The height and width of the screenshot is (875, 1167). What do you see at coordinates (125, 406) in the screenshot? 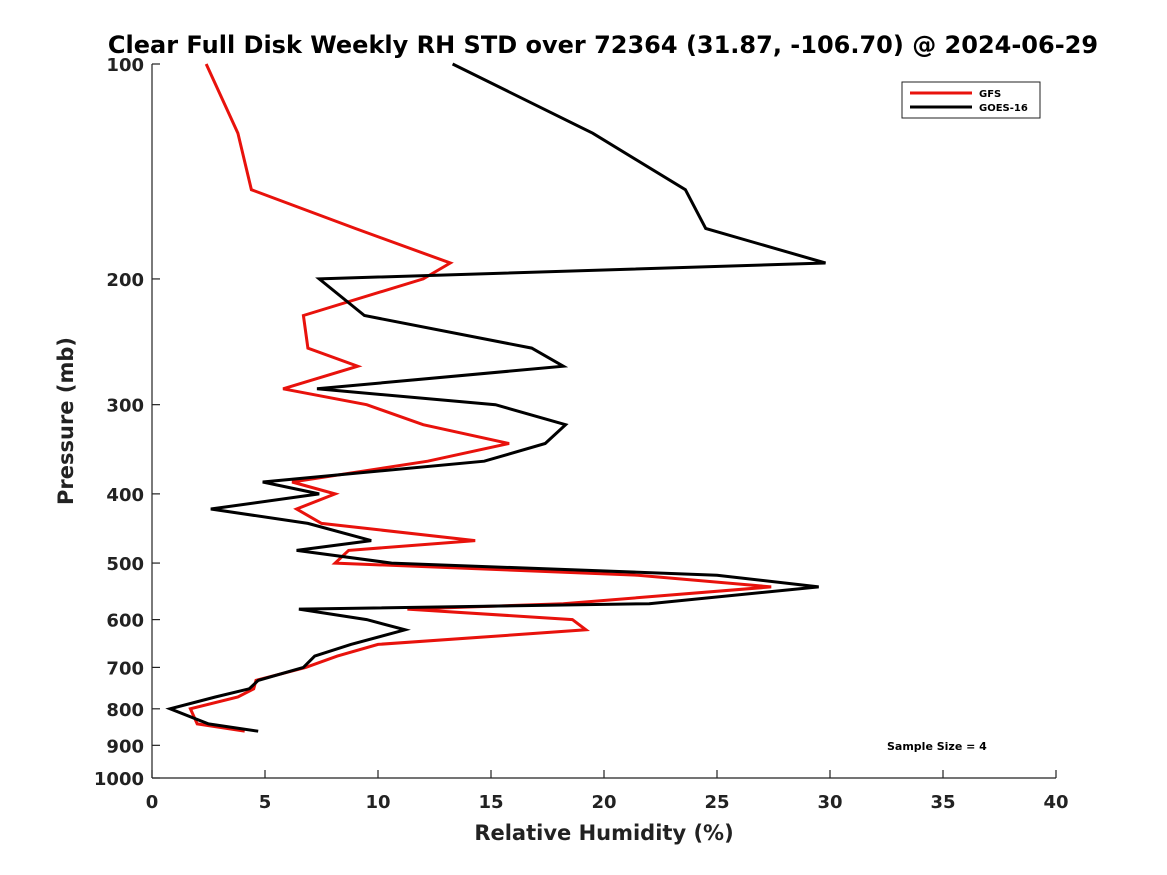
I see `y-tick-label: 300` at bounding box center [125, 406].